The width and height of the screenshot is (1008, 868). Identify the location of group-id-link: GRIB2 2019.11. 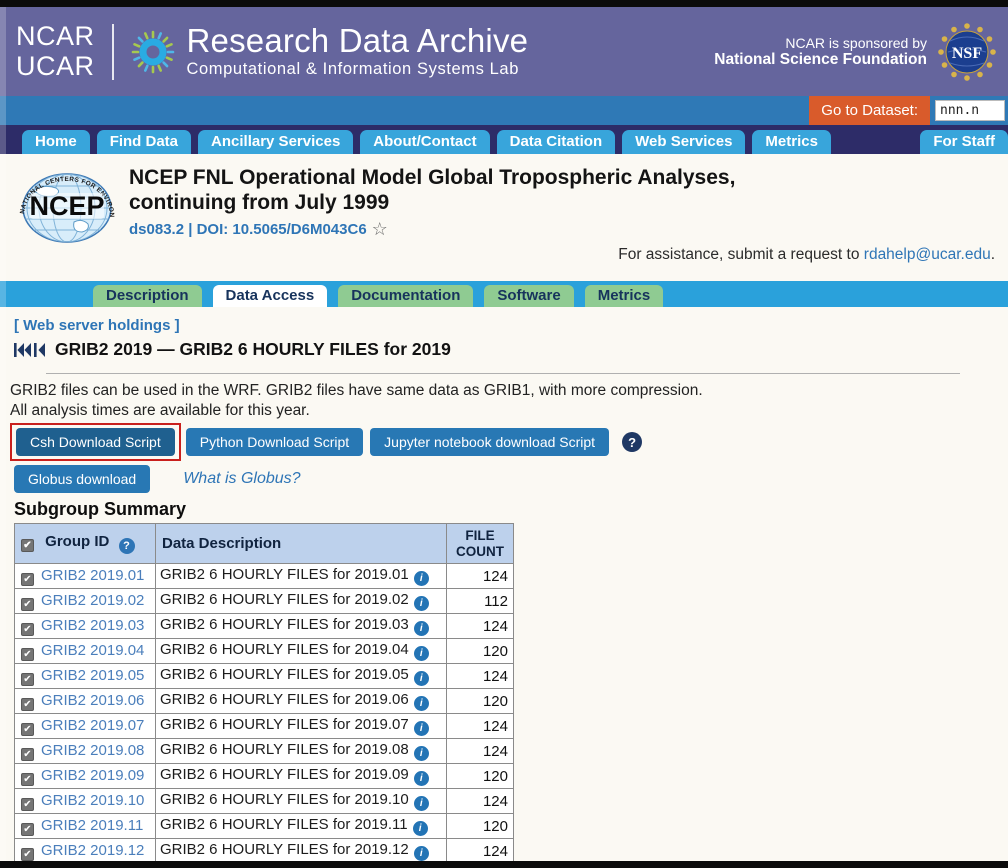
(92, 825).